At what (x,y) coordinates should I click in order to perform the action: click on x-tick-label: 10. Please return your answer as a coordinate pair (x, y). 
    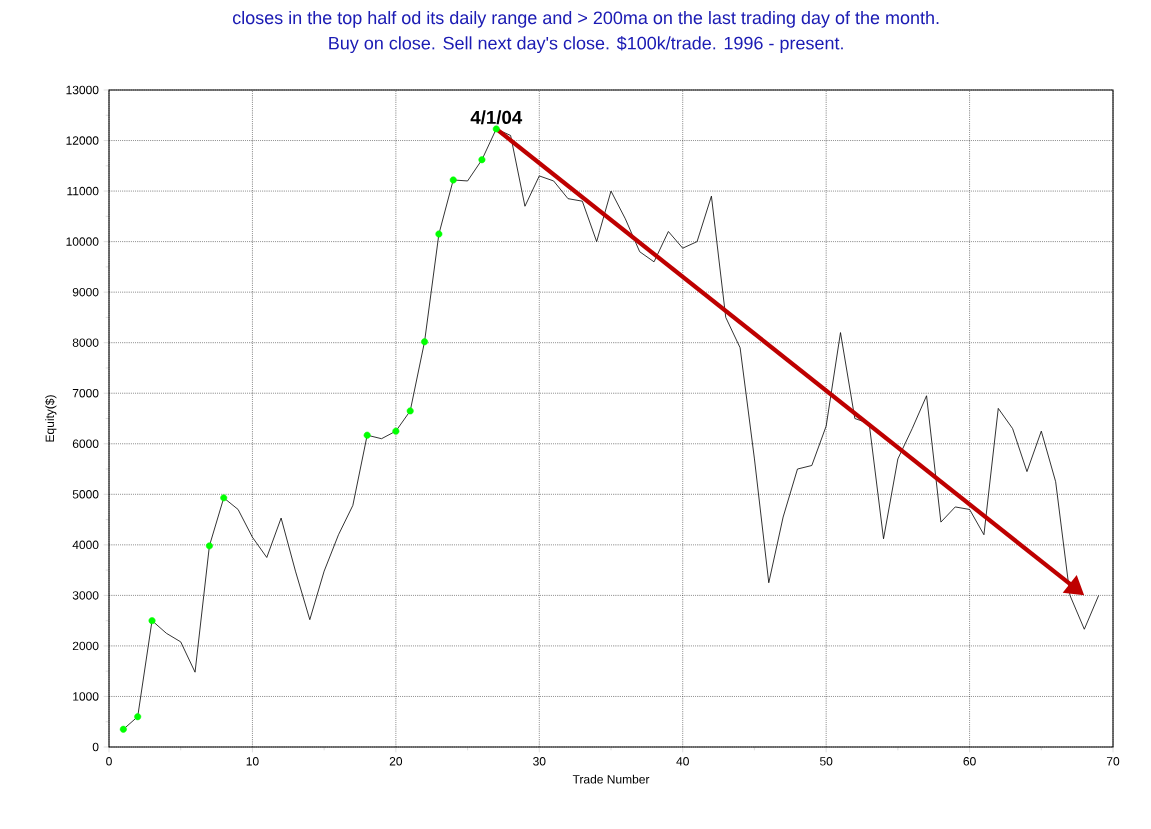
    Looking at the image, I should click on (252, 761).